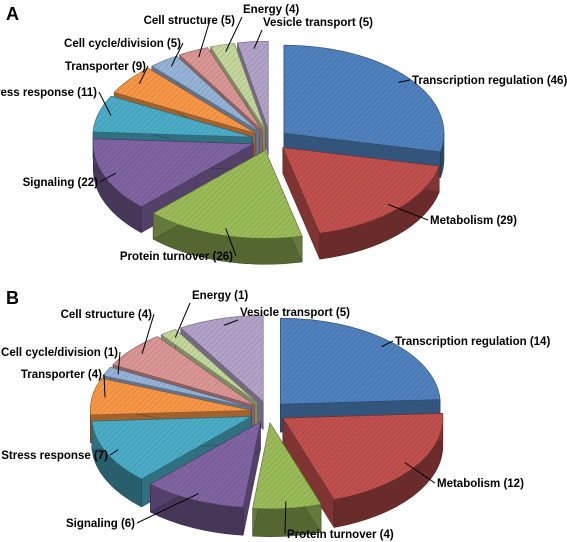 This screenshot has width=567, height=542. I want to click on slice-label-cell-cycle-division: Cell cycle/division (1), so click(59, 353).